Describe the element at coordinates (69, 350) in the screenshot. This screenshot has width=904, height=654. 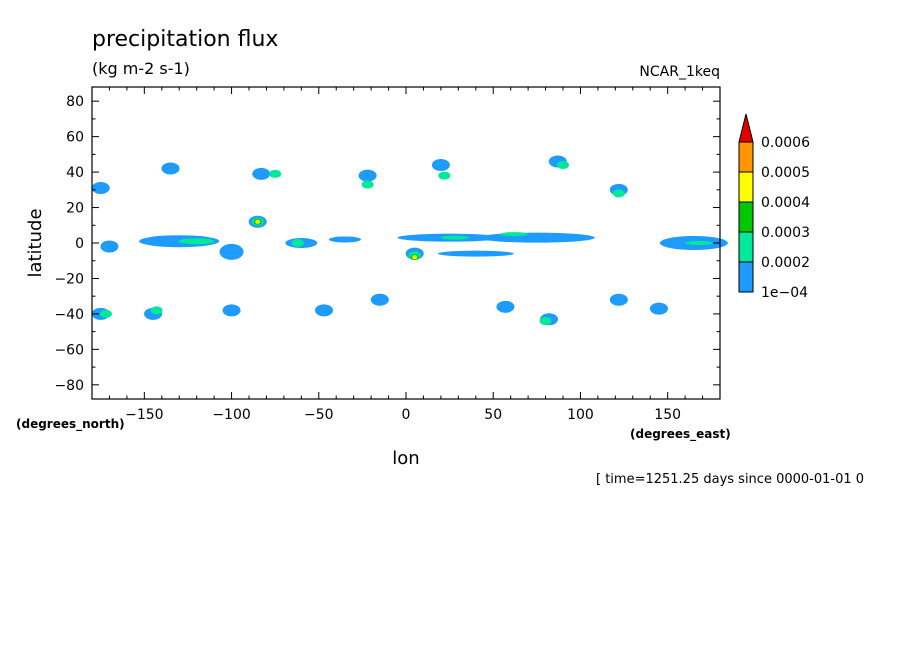
I see `y-tick-label: −60` at that location.